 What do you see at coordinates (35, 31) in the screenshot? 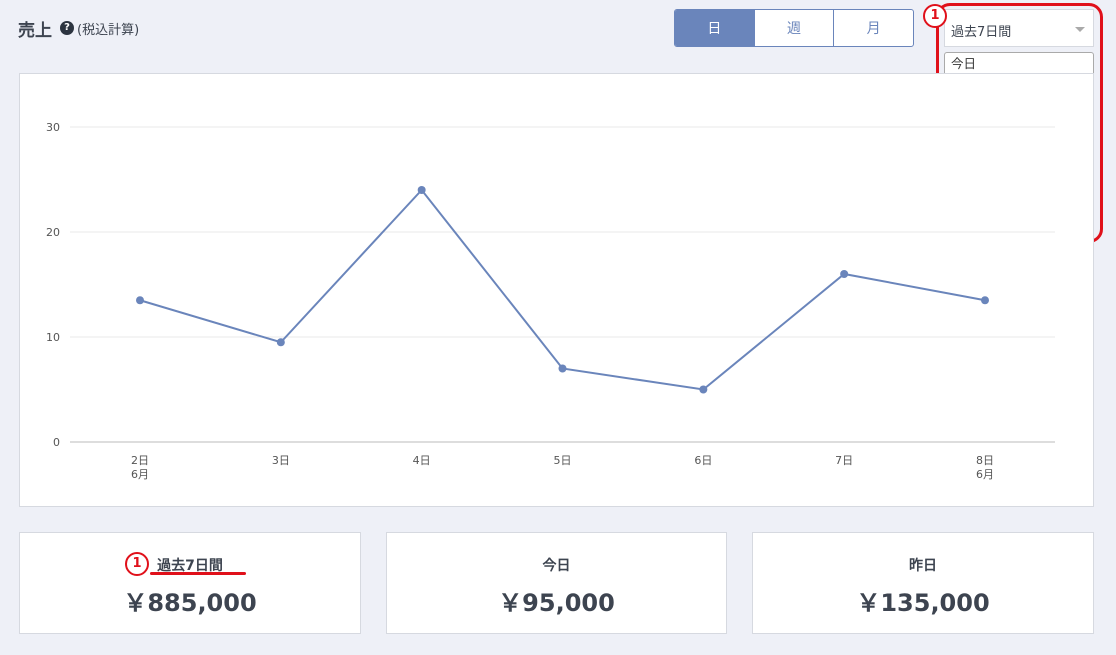
I see `page-title: 売上` at bounding box center [35, 31].